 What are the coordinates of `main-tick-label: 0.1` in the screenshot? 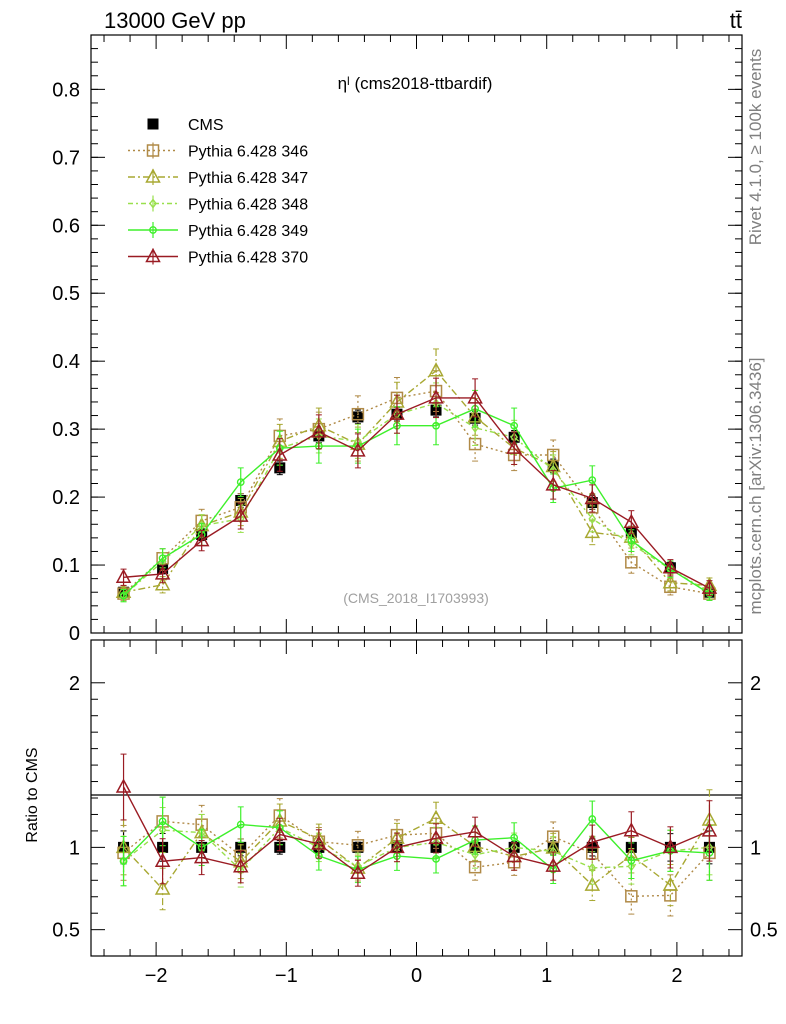 It's located at (66, 566).